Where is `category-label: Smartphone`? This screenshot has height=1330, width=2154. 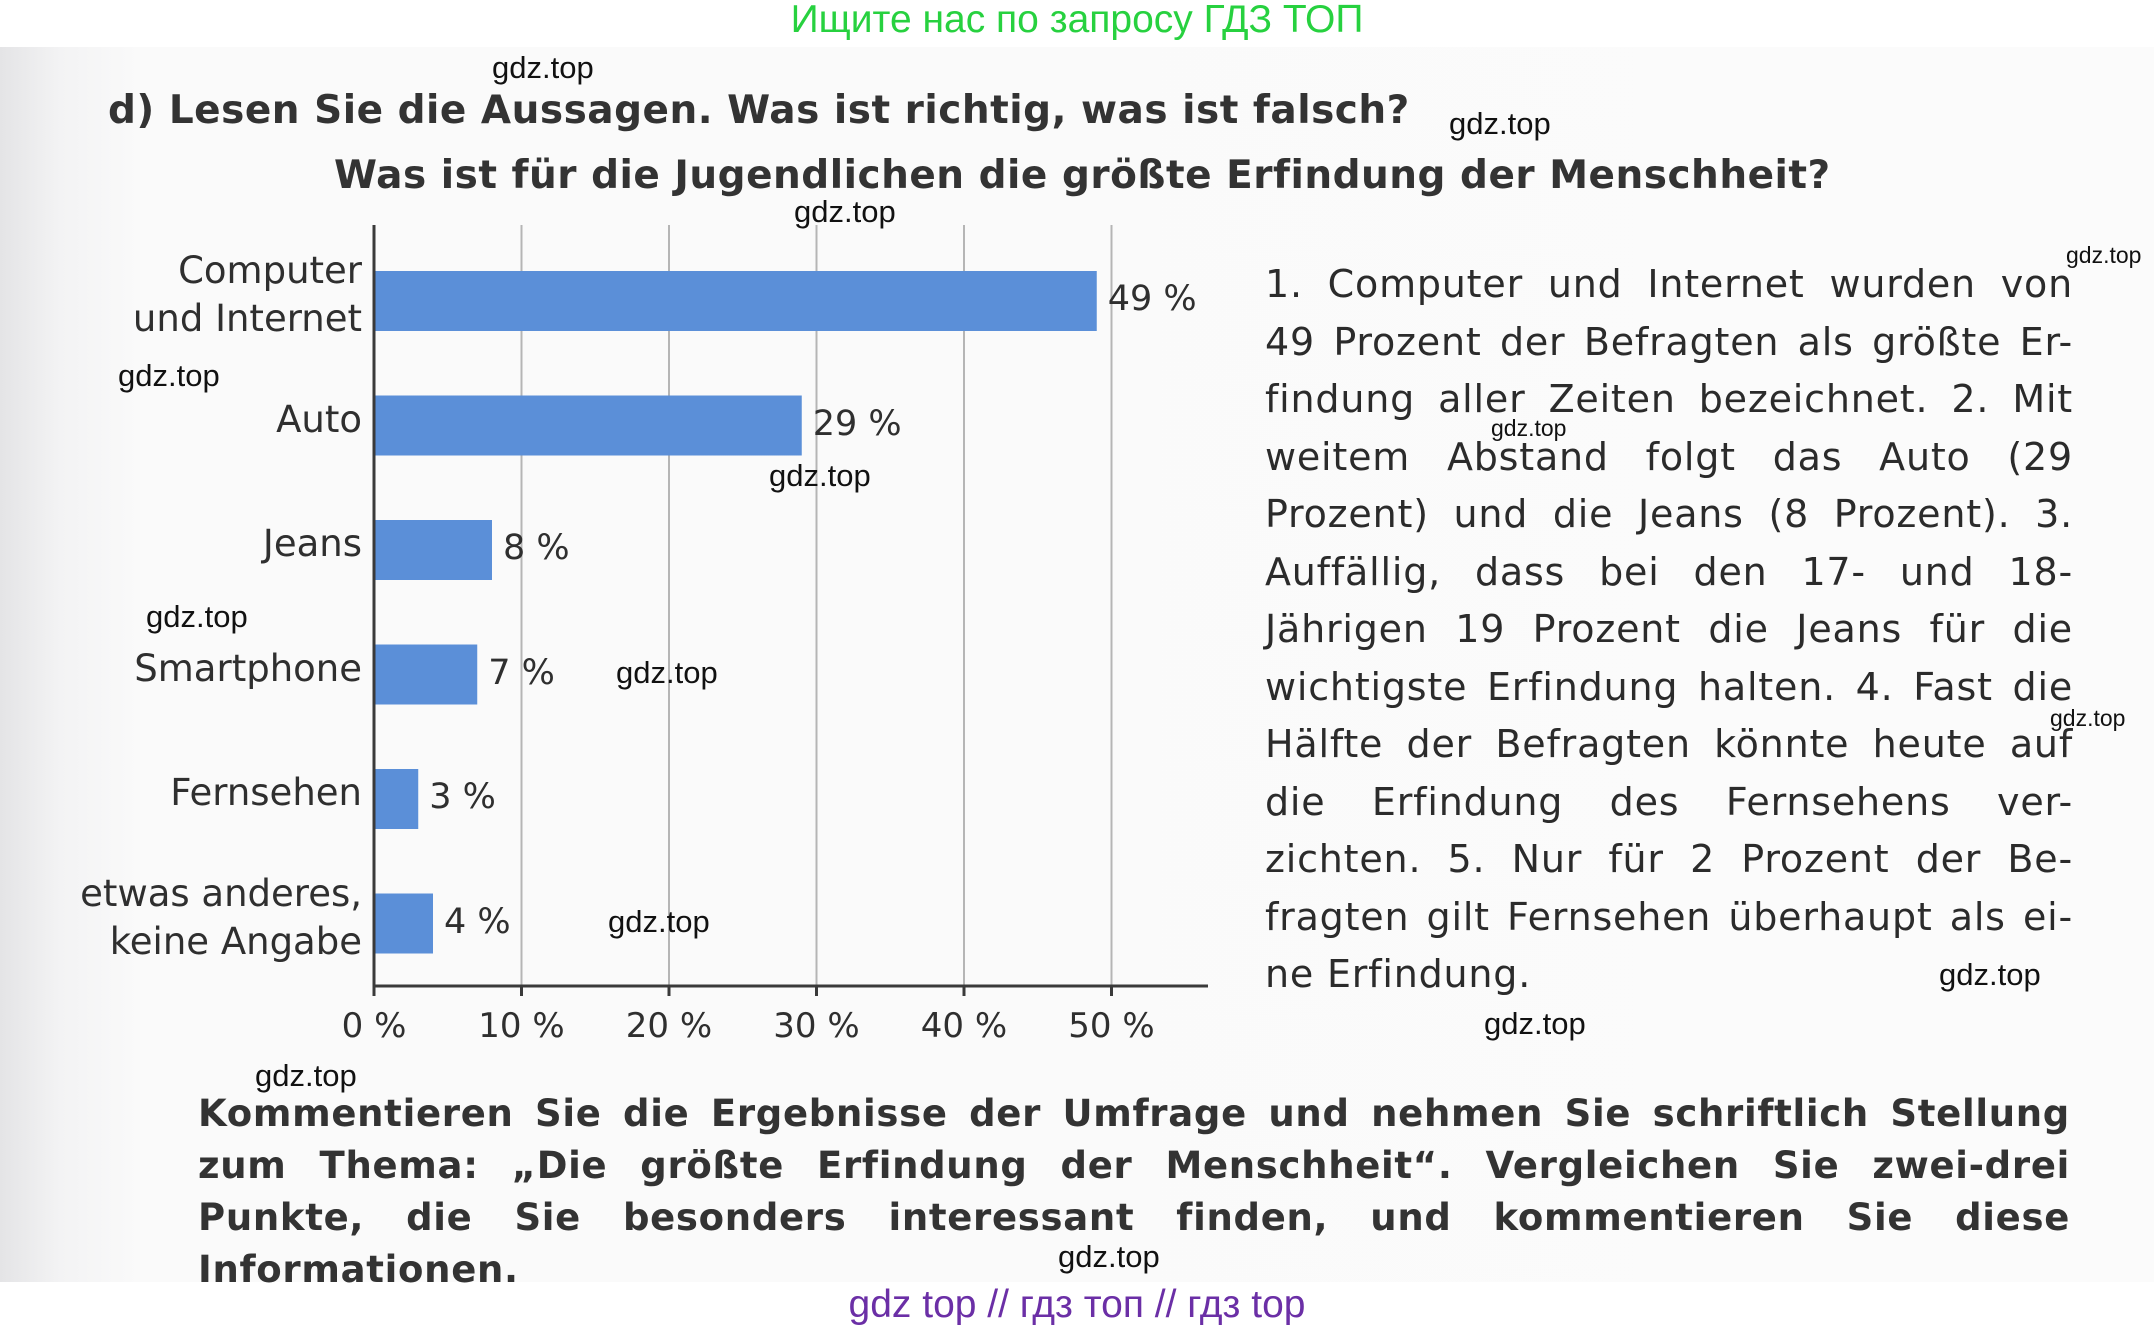 category-label: Smartphone is located at coordinates (248, 669).